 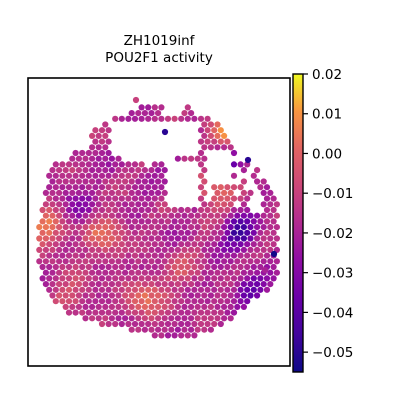 I want to click on colorbar-tick-label: −0.04, so click(x=332, y=313).